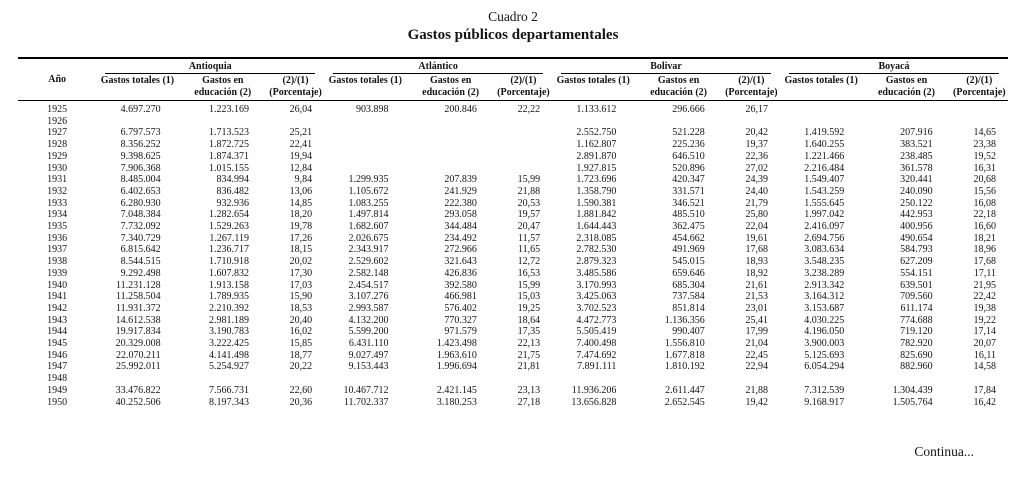 This screenshot has height=490, width=1026. What do you see at coordinates (57, 297) in the screenshot?
I see `year-cell: 1941` at bounding box center [57, 297].